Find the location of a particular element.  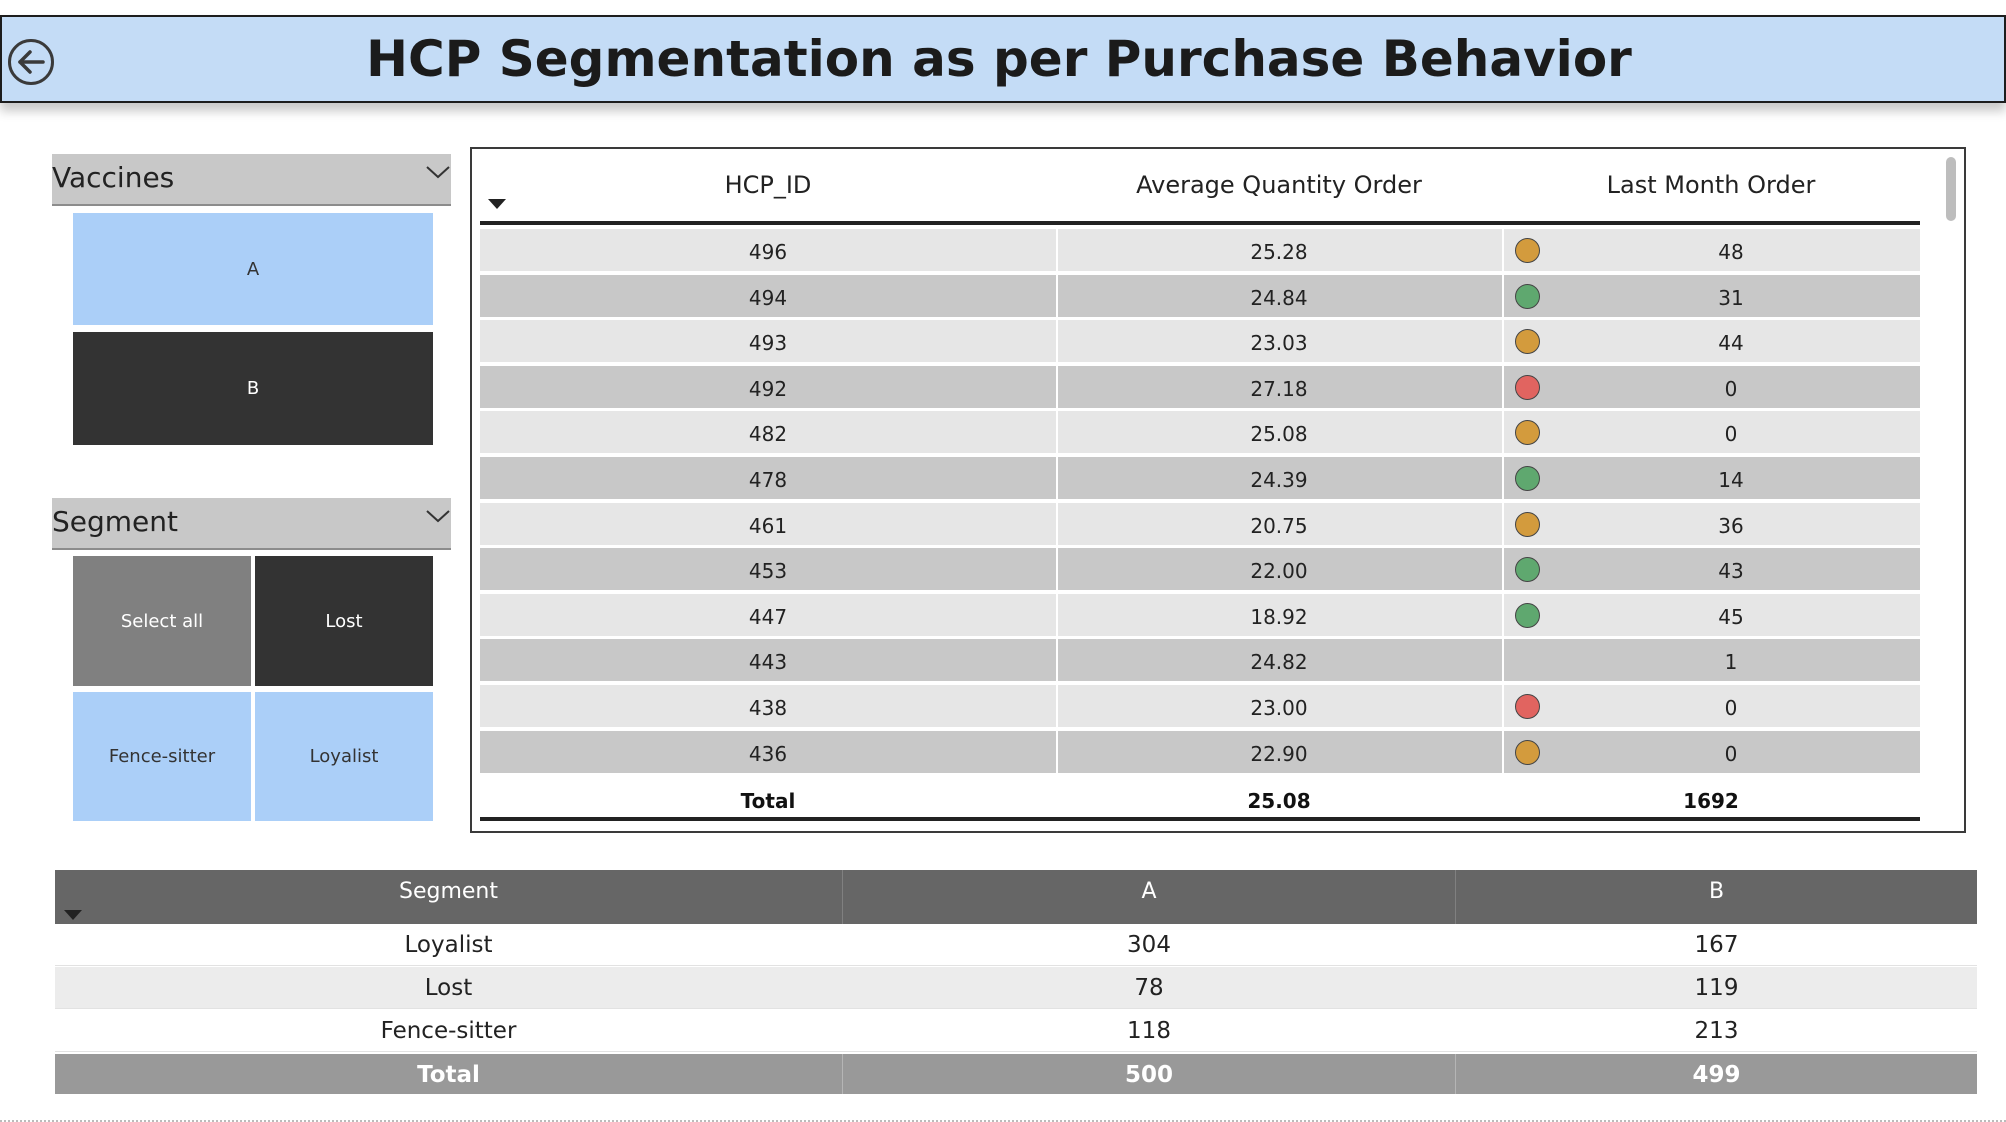

cell-last-month-order: 45 is located at coordinates (1731, 616).